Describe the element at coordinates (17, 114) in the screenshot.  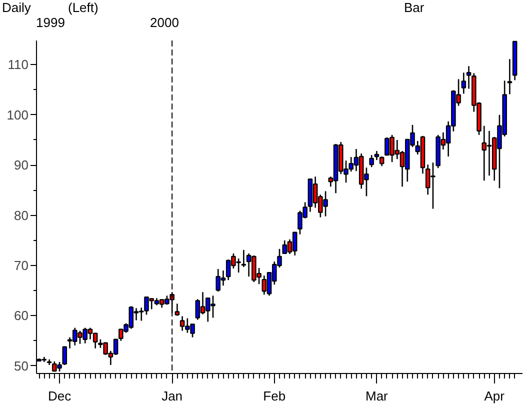
I see `y-tick-label: 100` at that location.